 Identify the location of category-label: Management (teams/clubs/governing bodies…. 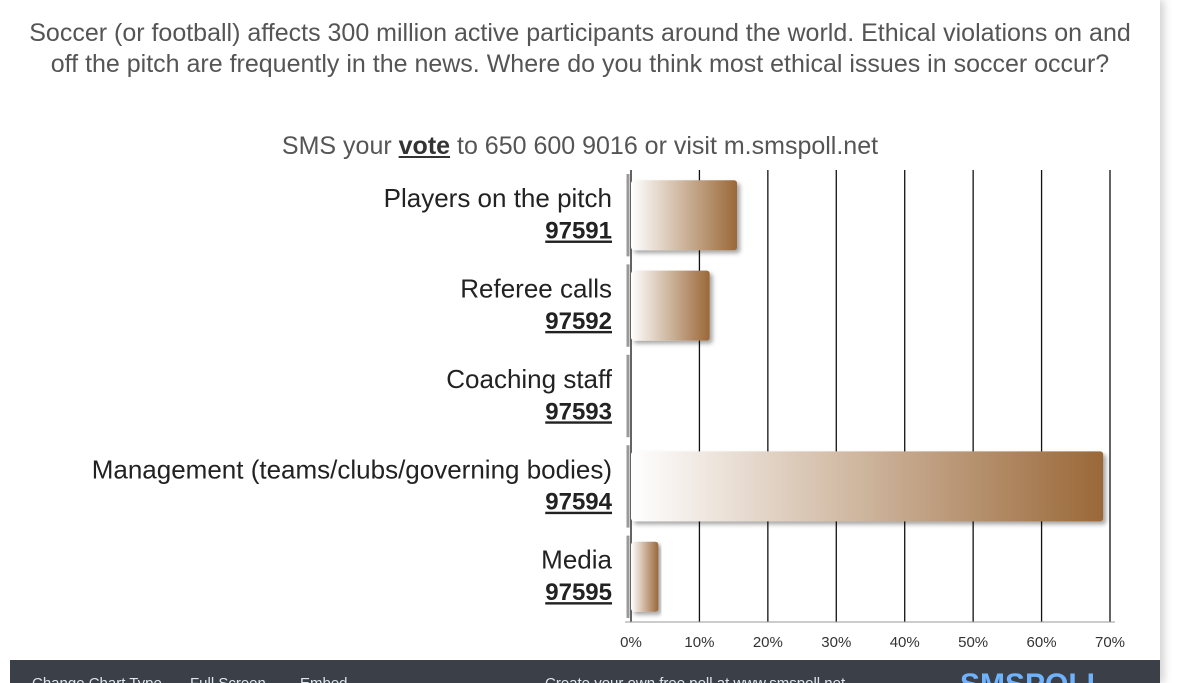
(352, 469).